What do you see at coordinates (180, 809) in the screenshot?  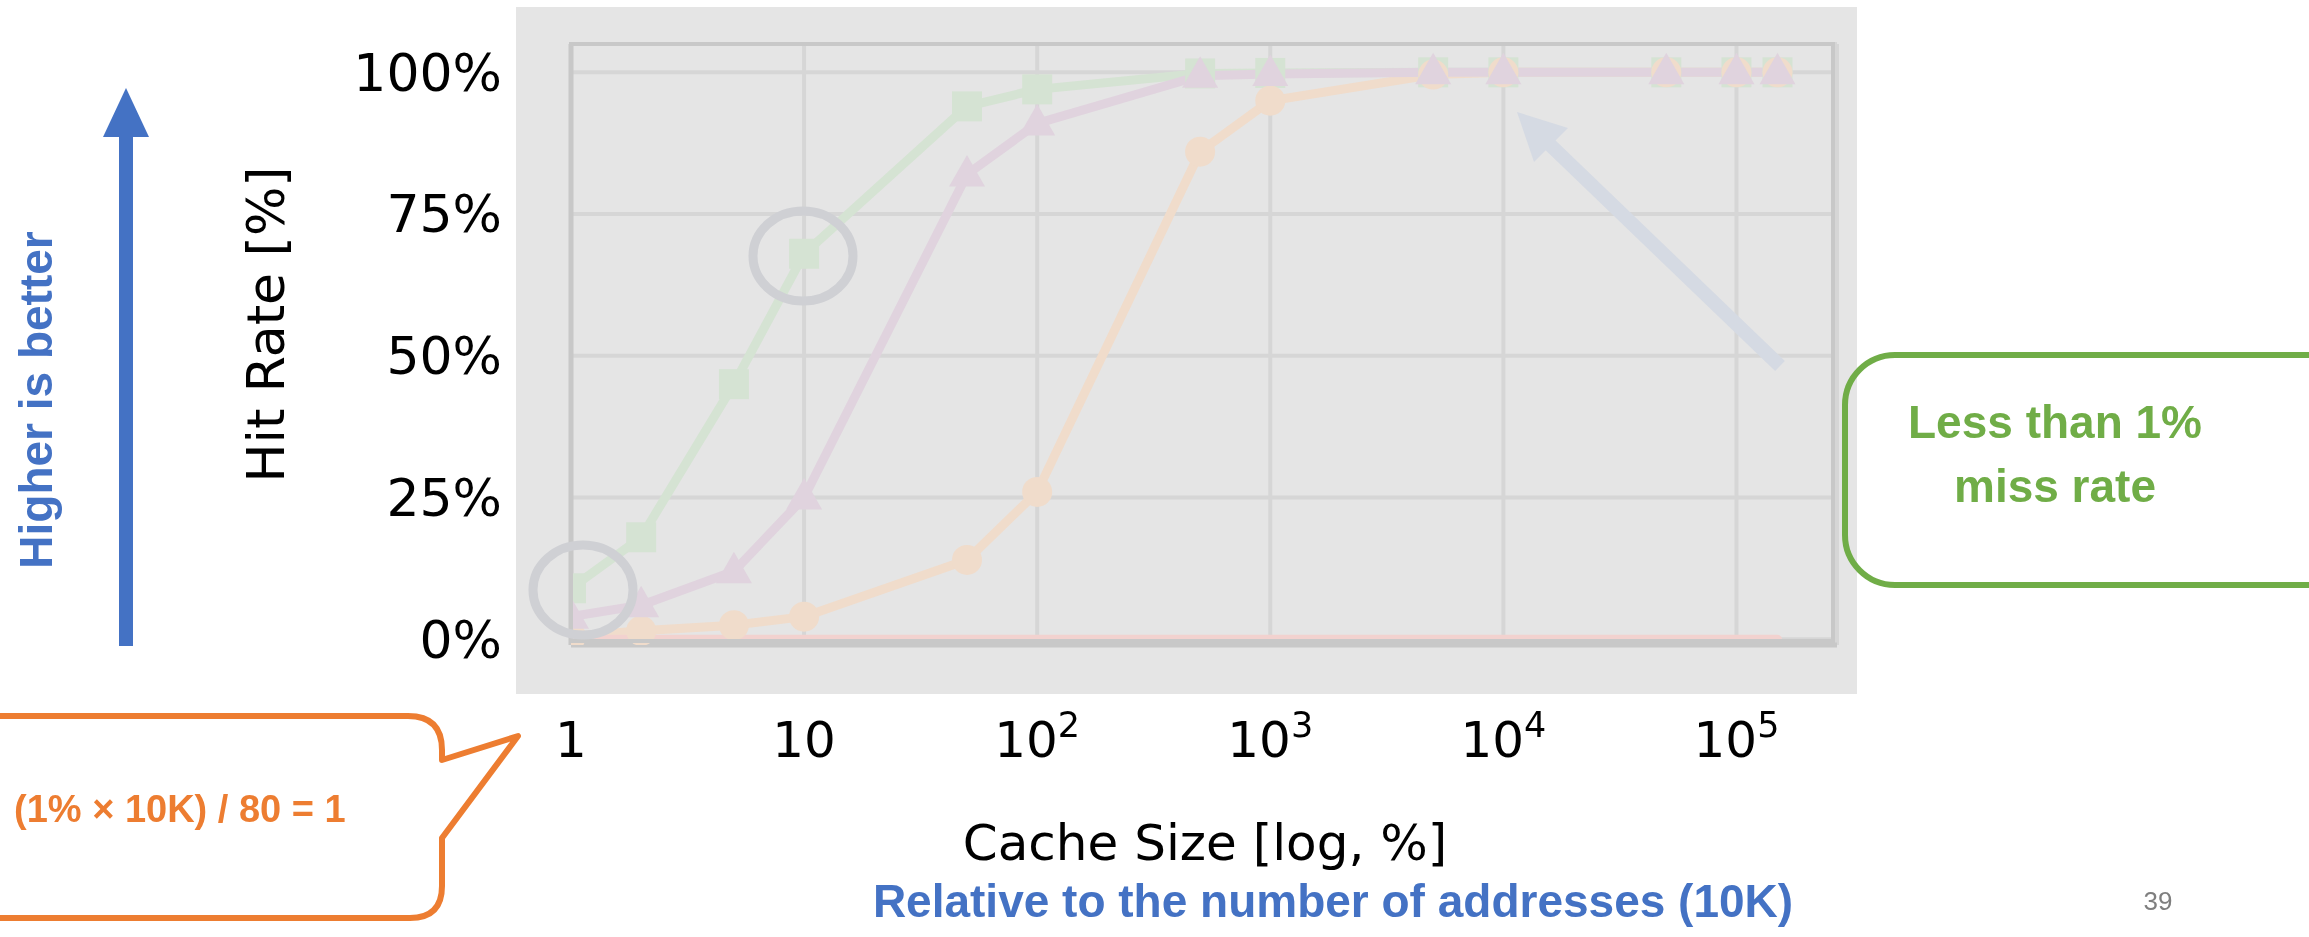 I see `text: (1% × 10K) / 80 = 1` at bounding box center [180, 809].